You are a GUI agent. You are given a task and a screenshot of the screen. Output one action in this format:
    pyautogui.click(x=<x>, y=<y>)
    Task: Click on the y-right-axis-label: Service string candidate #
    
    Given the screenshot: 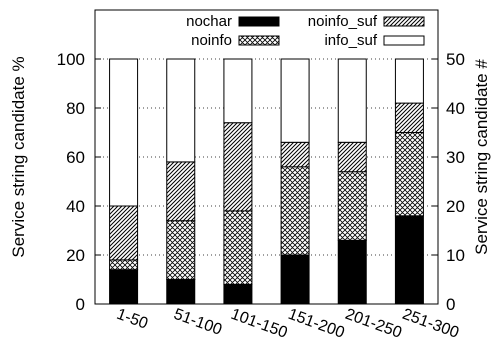 What is the action you would take?
    pyautogui.click(x=481, y=157)
    